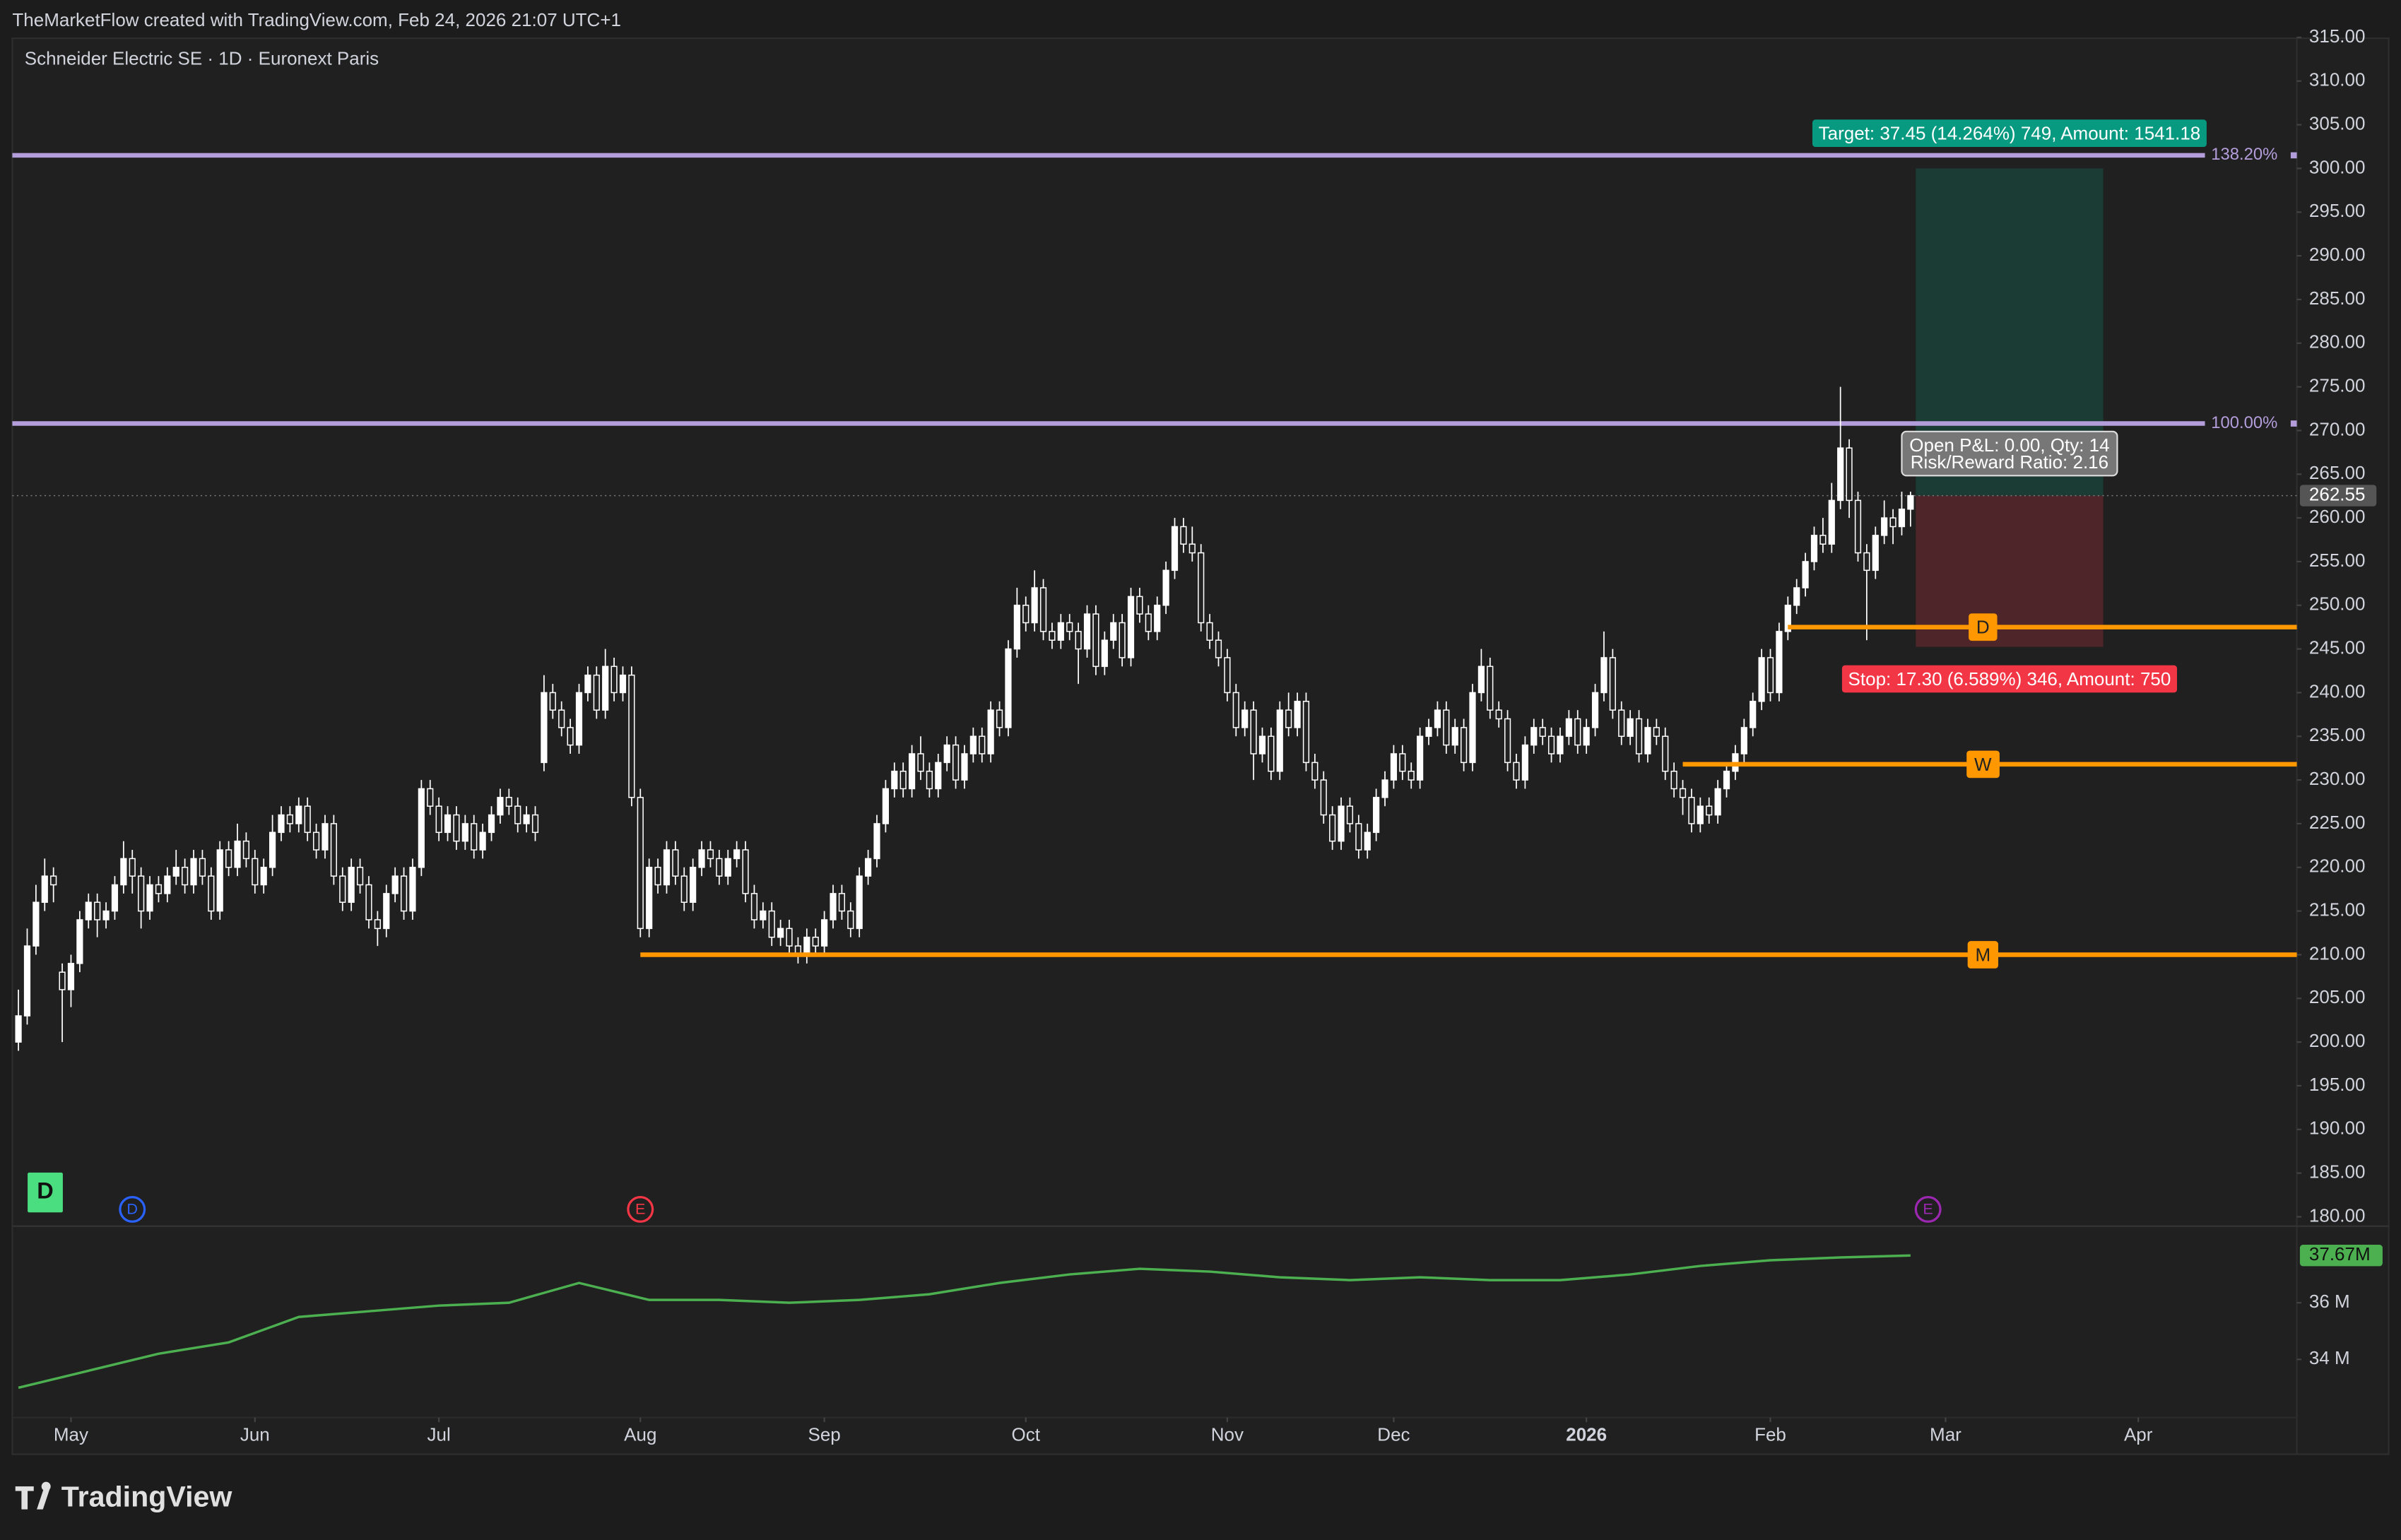 The image size is (2401, 1540). What do you see at coordinates (2337, 953) in the screenshot?
I see `y-tick-label: 210.00` at bounding box center [2337, 953].